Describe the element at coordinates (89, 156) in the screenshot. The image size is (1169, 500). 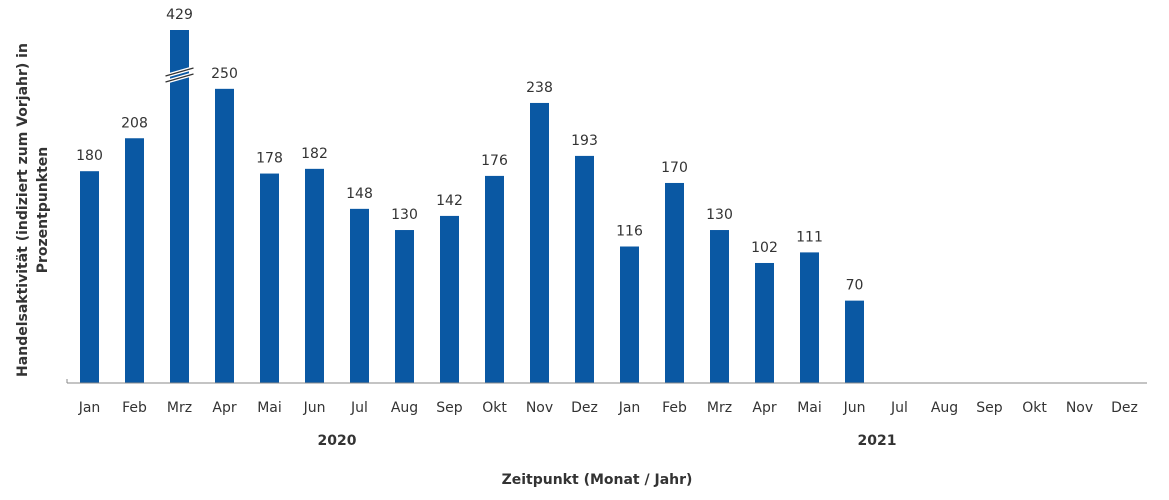
I see `value-label: 180` at that location.